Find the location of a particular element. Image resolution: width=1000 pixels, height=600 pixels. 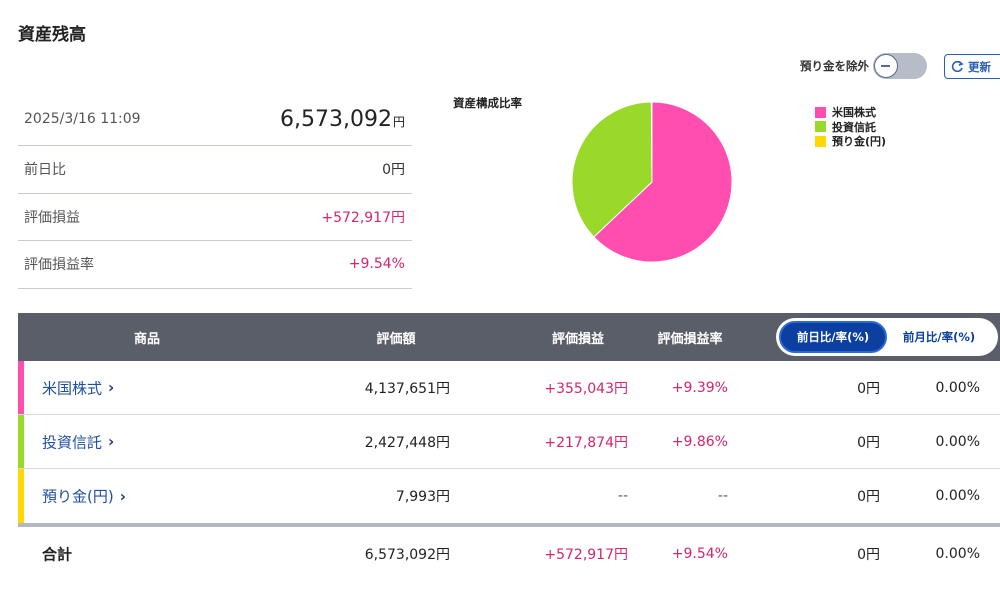

summary-row-profit-loss-rate: 評価損益率 +9.54% is located at coordinates (215, 265).